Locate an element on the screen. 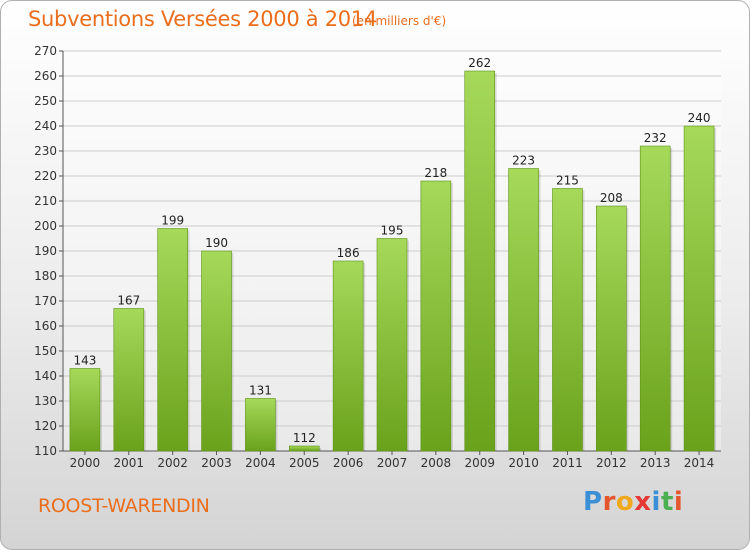 This screenshot has height=550, width=750. y-tick-label: 240 is located at coordinates (45, 126).